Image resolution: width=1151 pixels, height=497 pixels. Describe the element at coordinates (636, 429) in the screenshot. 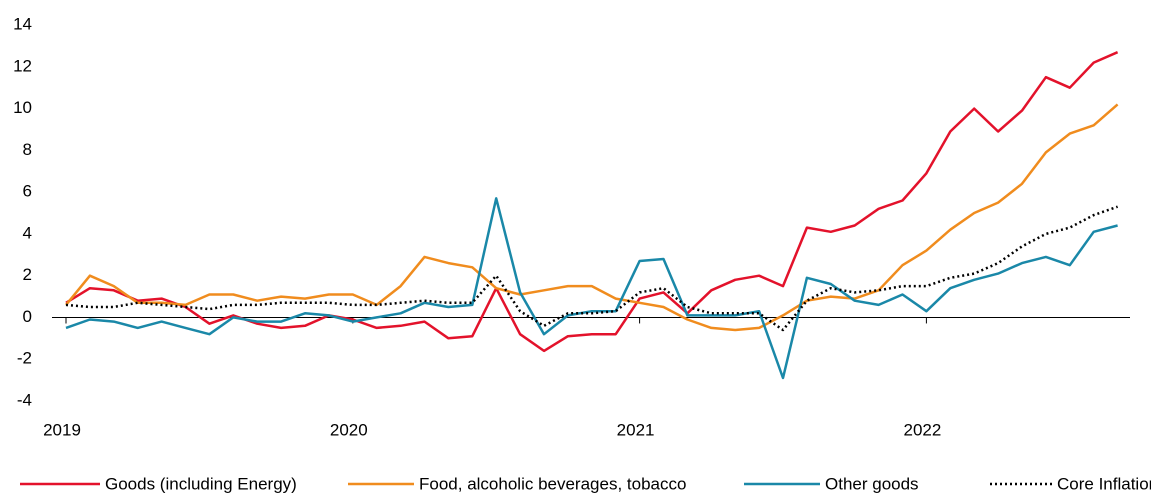

I see `x-tick-label: 2021` at that location.